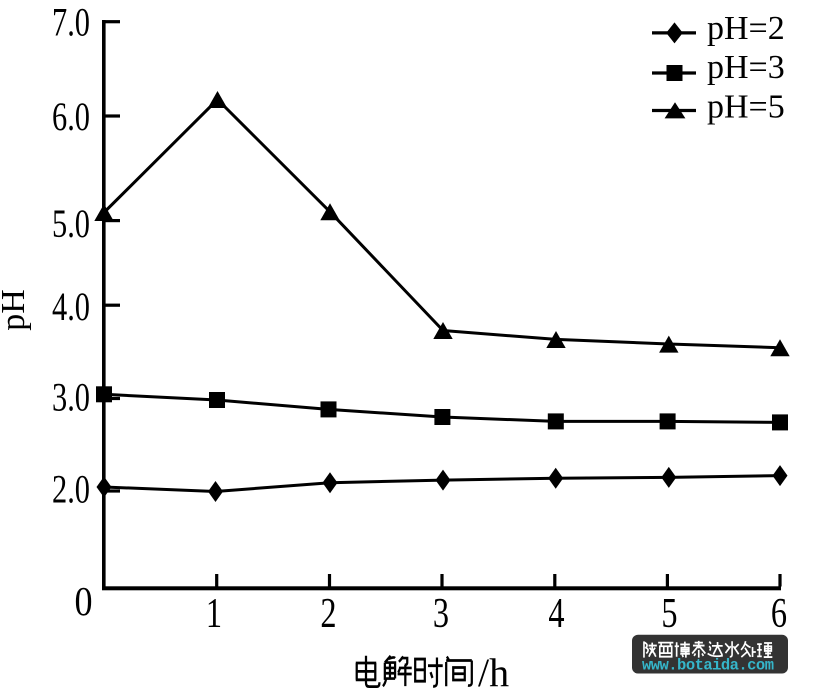 The image size is (824, 700). Describe the element at coordinates (441, 613) in the screenshot. I see `svg-text: 3` at that location.